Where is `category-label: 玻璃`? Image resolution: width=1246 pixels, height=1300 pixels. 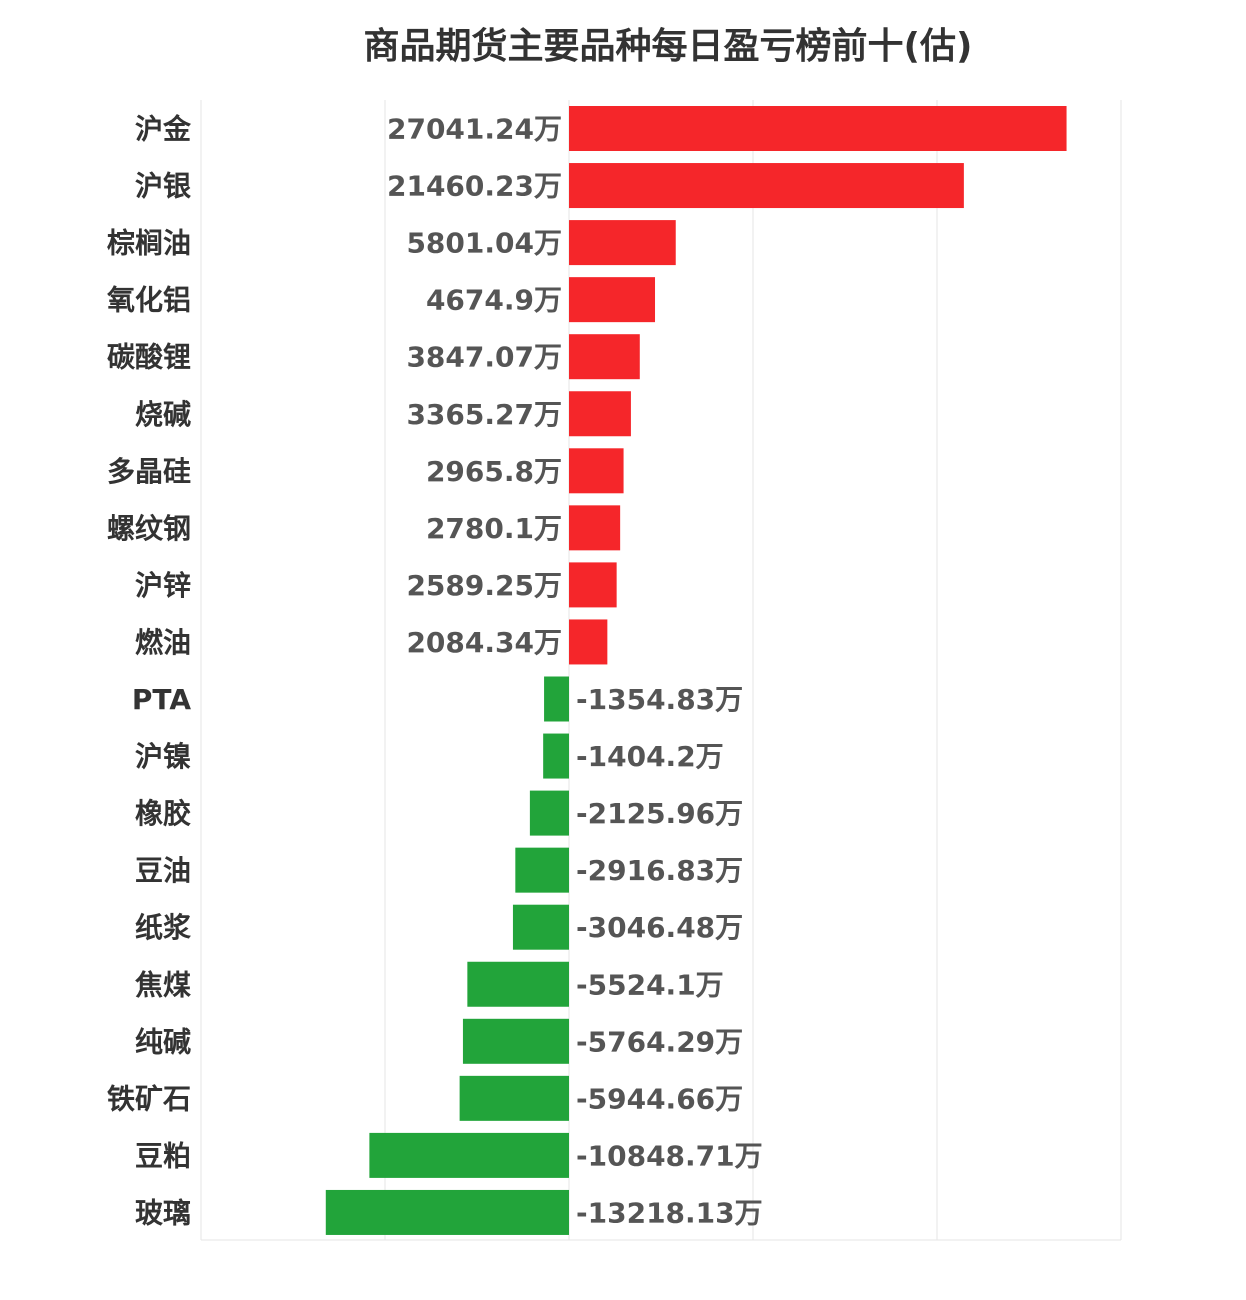
category-label: 玻璃 is located at coordinates (163, 1212).